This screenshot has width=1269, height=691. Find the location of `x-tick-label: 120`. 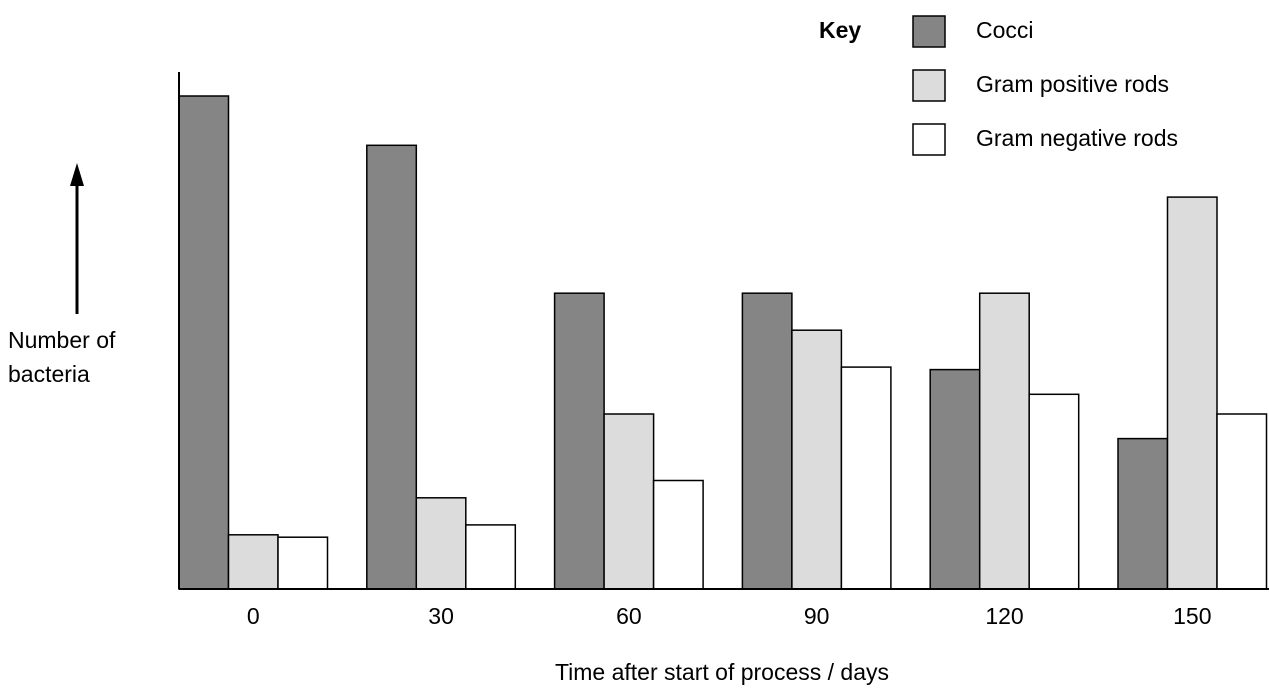

x-tick-label: 120 is located at coordinates (1004, 616).